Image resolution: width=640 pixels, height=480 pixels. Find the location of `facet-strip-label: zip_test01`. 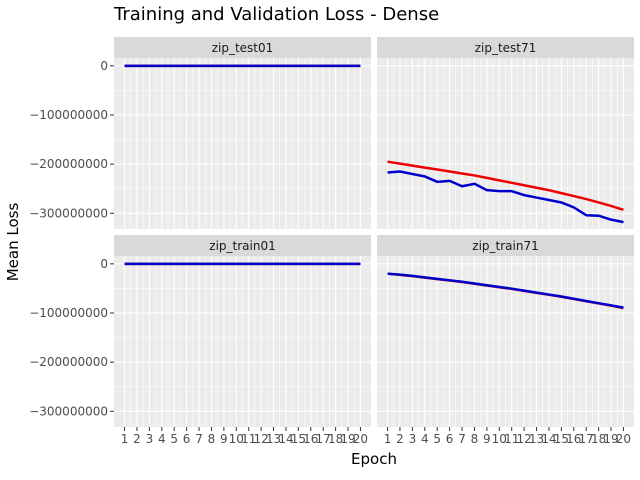

facet-strip-label: zip_test01 is located at coordinates (243, 48).